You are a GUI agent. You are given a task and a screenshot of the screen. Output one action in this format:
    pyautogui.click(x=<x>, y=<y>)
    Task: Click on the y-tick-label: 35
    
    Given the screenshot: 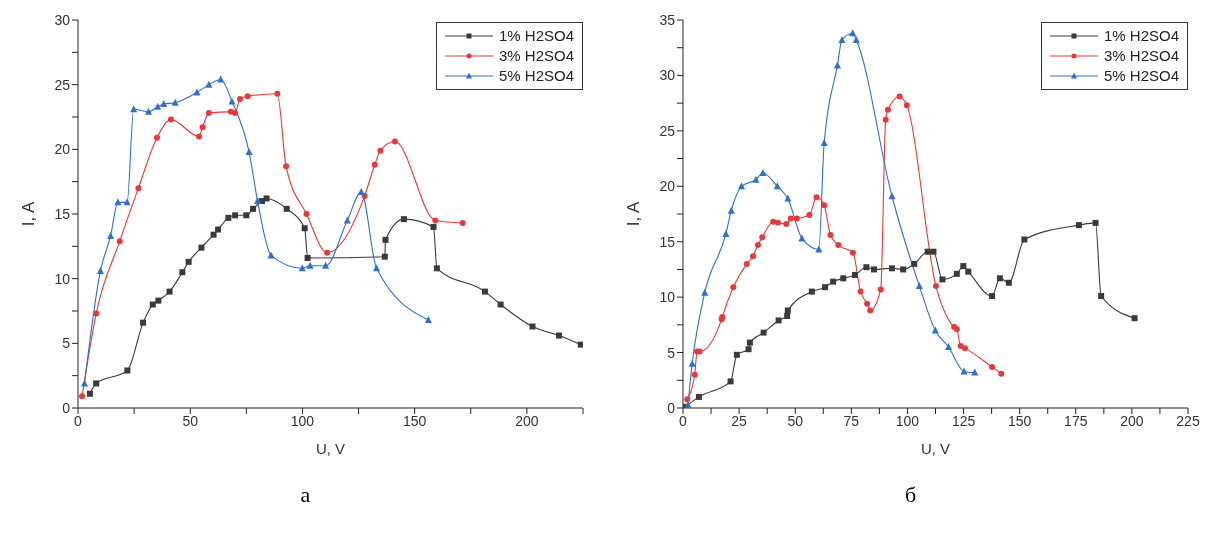 What is the action you would take?
    pyautogui.click(x=667, y=19)
    